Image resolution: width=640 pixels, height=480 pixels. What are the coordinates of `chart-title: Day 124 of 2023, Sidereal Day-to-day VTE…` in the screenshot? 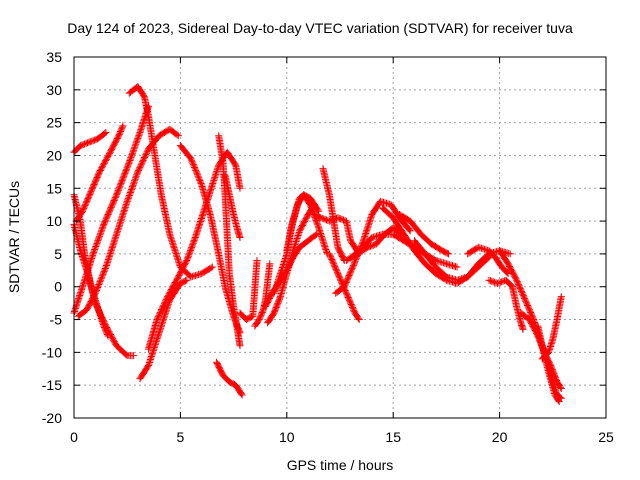 It's located at (320, 28).